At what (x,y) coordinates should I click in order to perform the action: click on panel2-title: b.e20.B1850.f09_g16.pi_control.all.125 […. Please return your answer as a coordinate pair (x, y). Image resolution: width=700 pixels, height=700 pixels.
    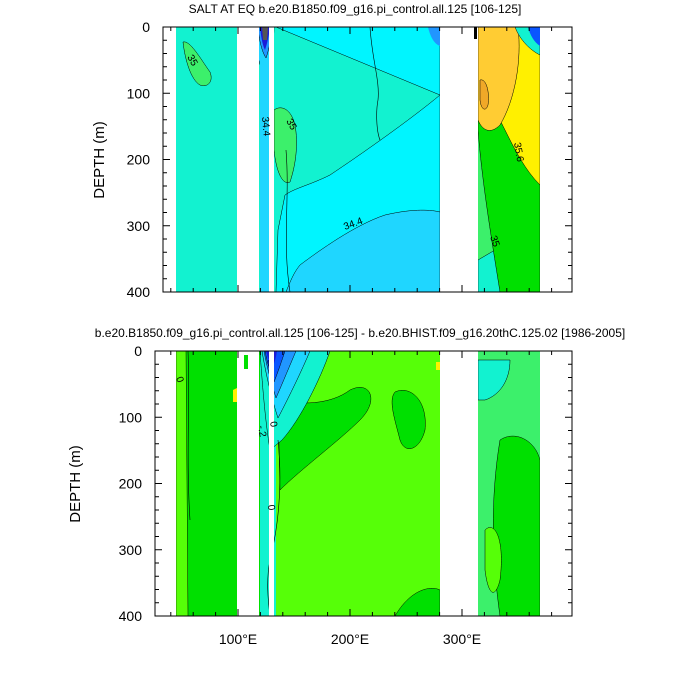
    Looking at the image, I should click on (360, 333).